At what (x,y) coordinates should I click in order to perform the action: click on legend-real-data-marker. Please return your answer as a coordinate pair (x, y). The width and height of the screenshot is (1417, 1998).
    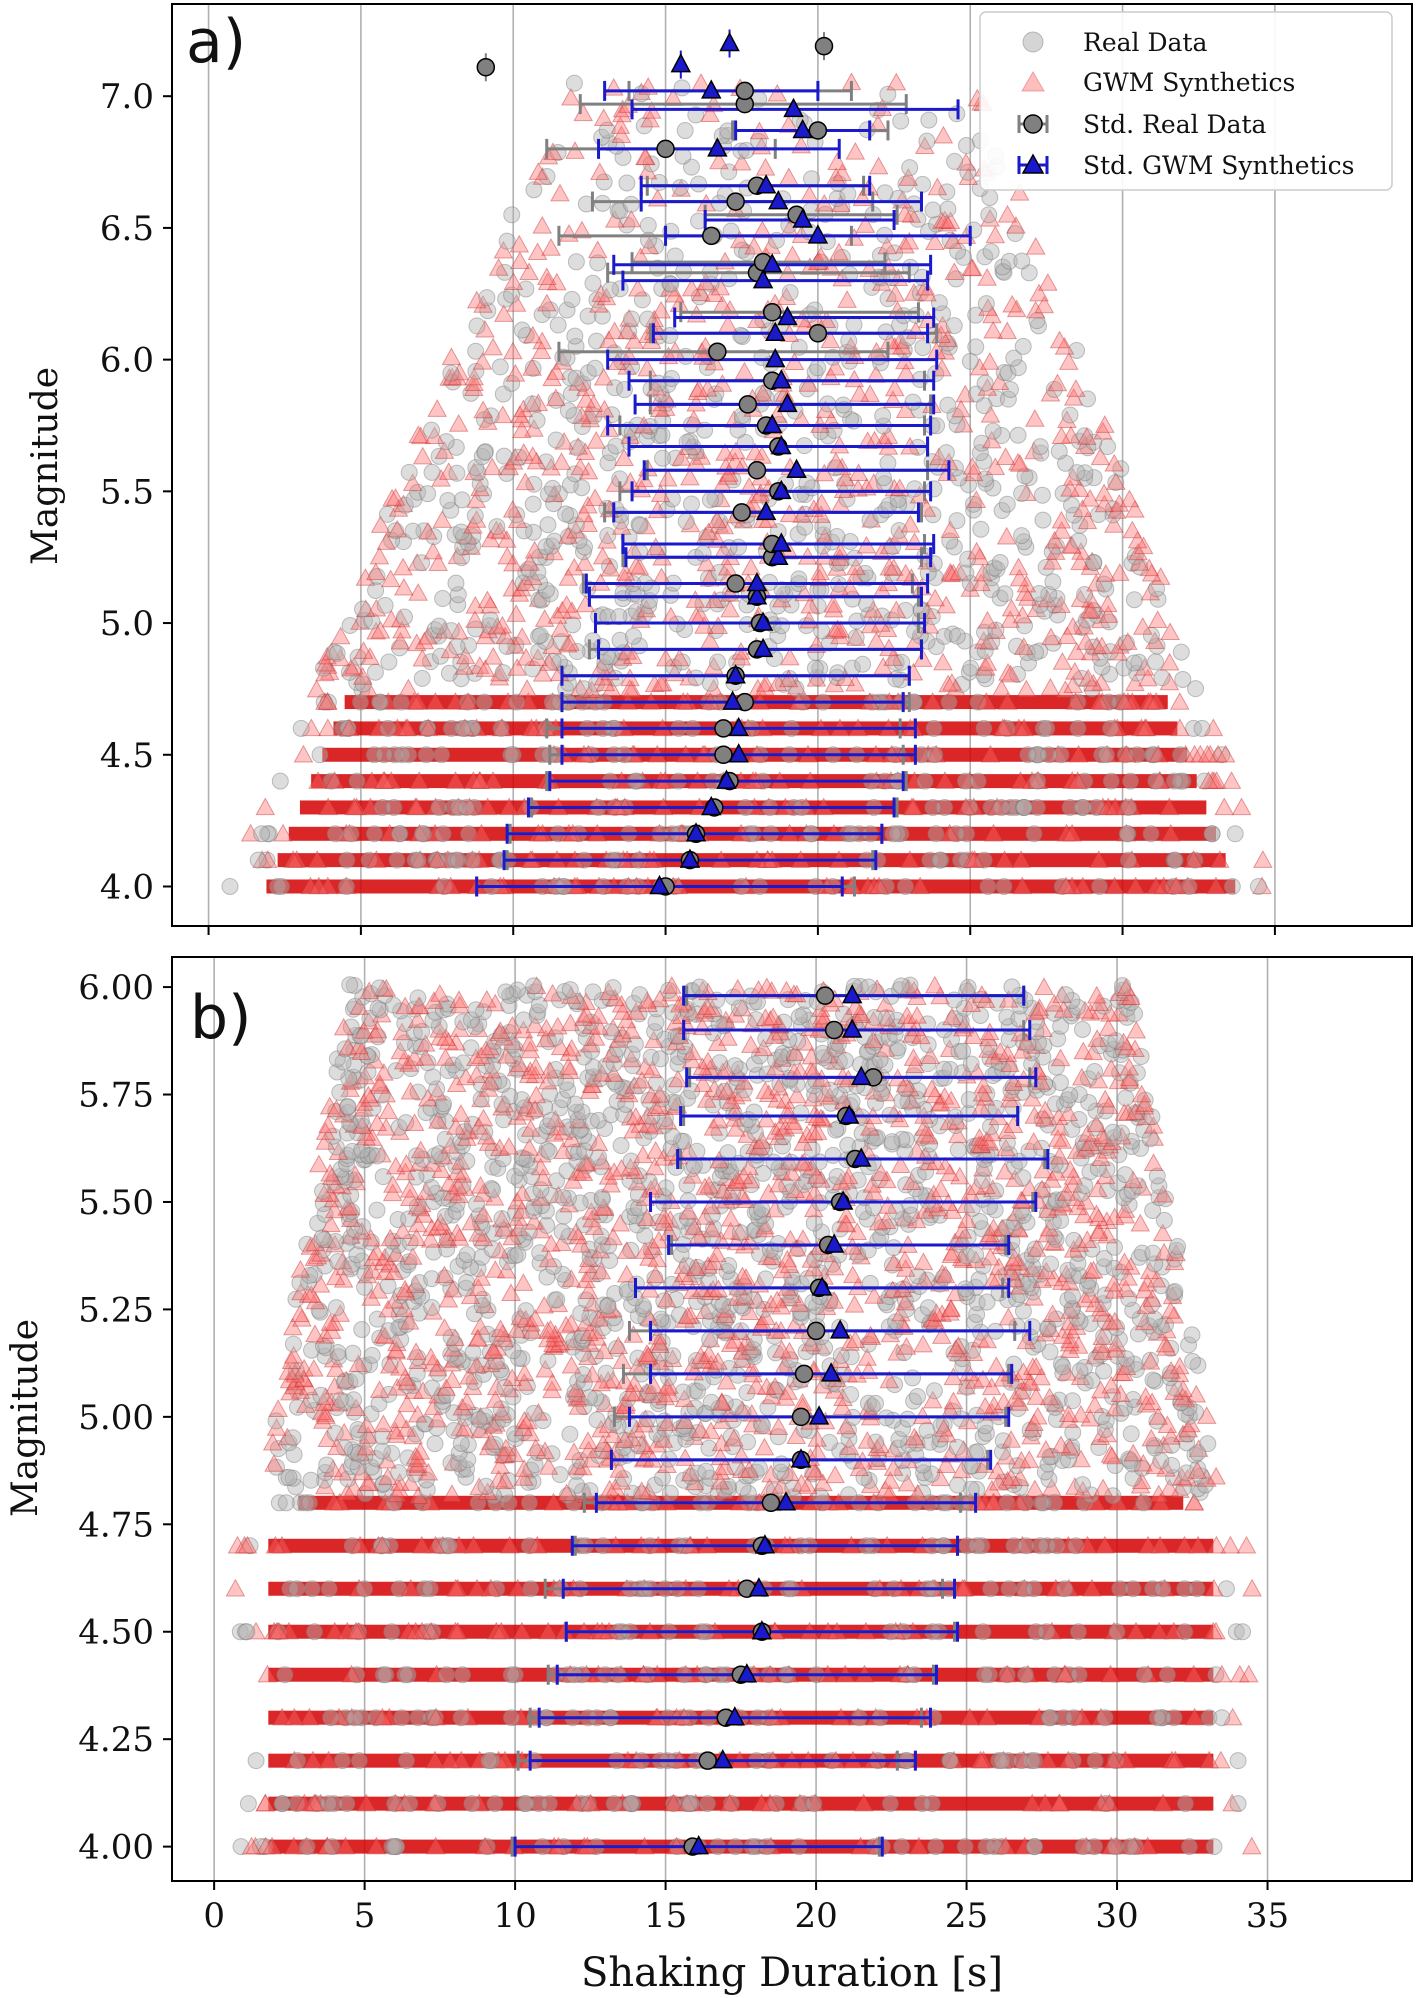
    Looking at the image, I should click on (1033, 42).